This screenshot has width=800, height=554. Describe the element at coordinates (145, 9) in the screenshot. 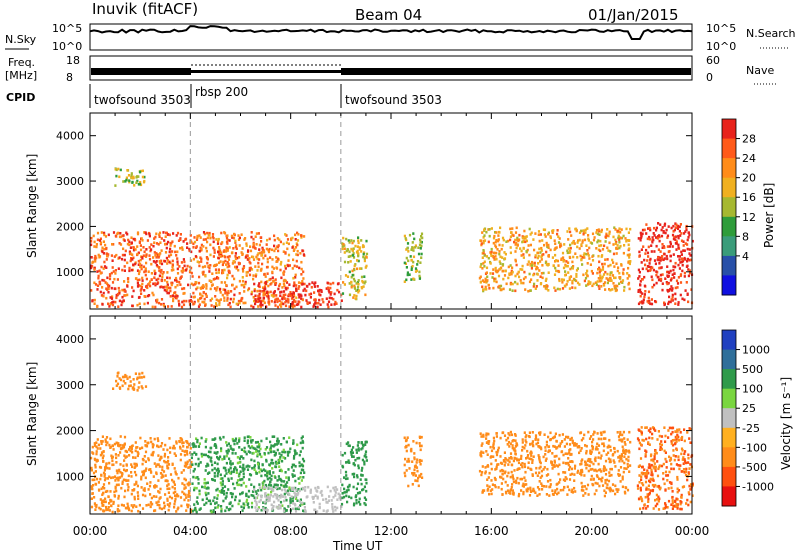

I see `station-title: Inuvik (fitACF)` at that location.